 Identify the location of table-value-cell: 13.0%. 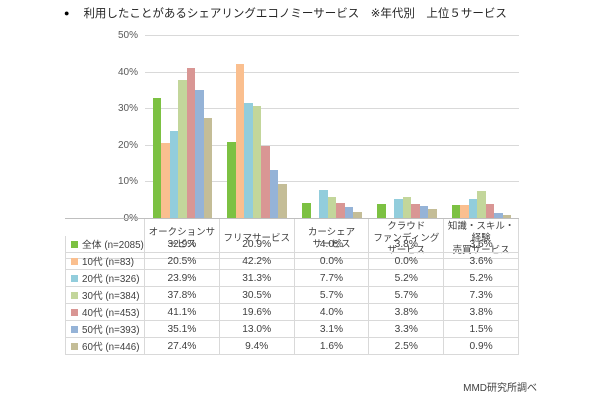
(257, 329).